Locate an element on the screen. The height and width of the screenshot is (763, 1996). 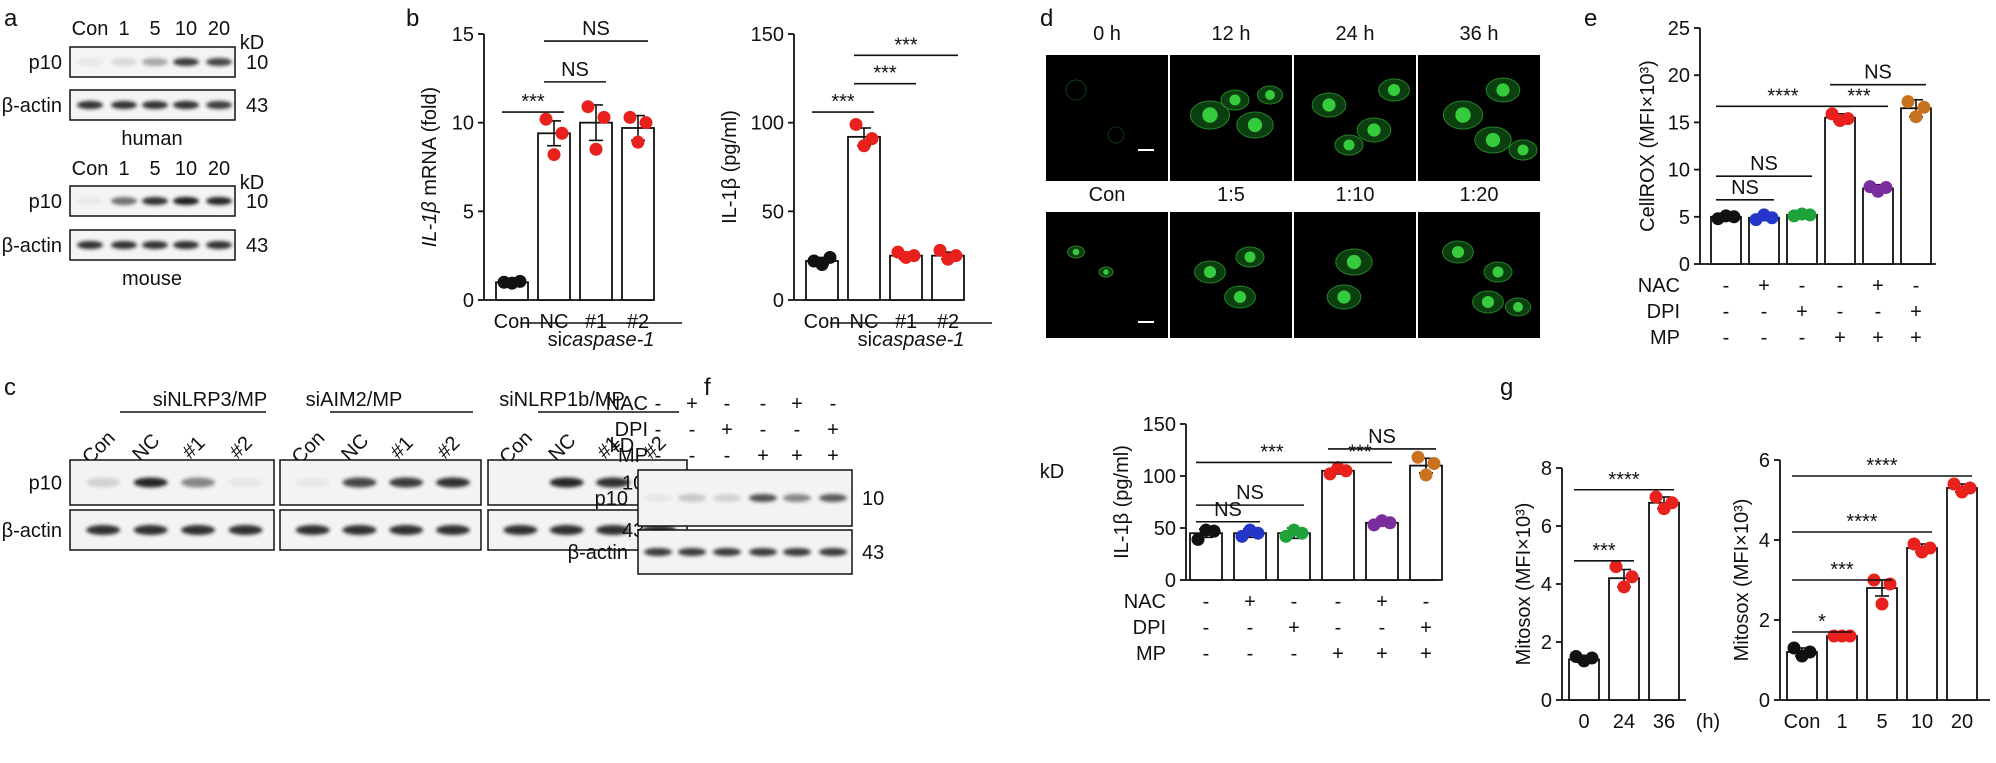
micrograph-r1-c3 is located at coordinates (1355, 118).